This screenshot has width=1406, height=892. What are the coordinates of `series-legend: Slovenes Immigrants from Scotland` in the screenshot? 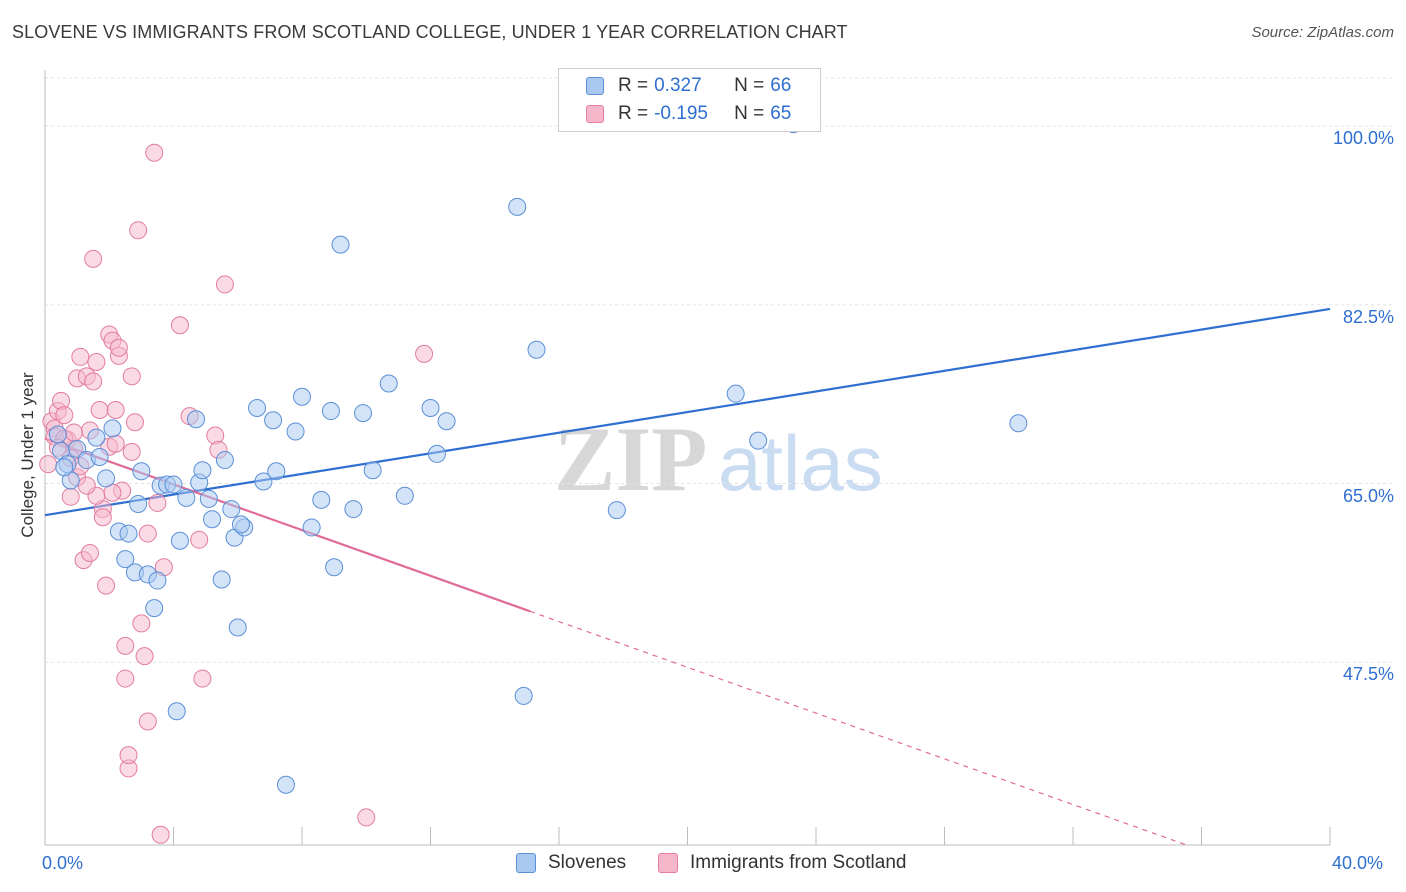 It's located at (703, 865).